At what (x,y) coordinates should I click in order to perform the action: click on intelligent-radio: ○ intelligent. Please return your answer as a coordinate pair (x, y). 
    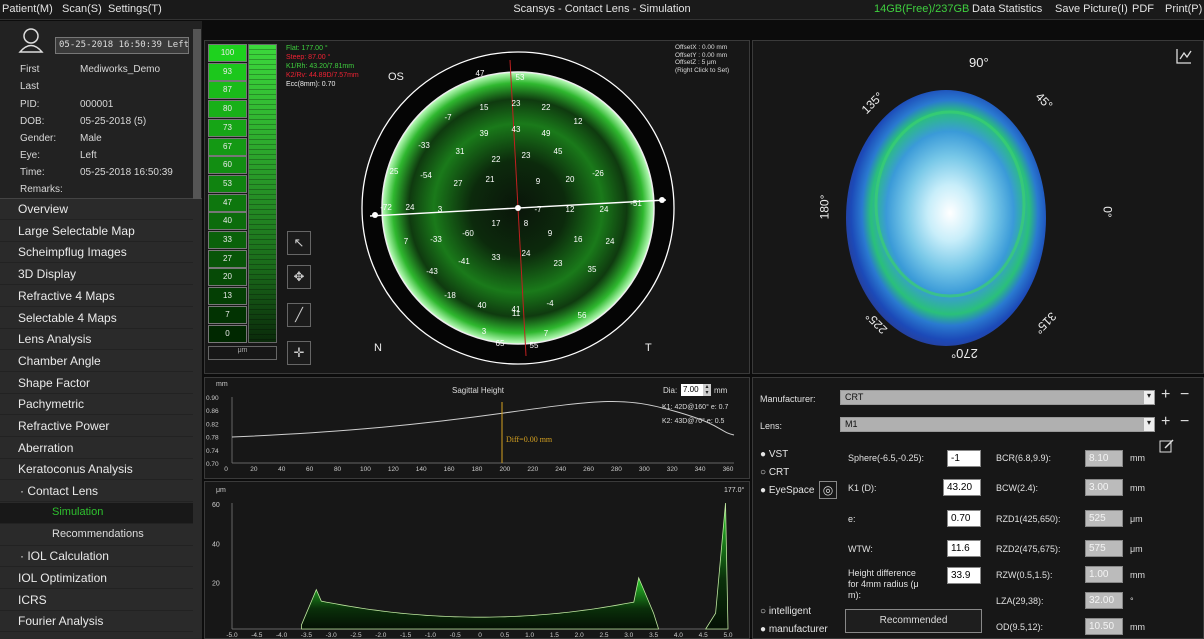
    Looking at the image, I should click on (786, 611).